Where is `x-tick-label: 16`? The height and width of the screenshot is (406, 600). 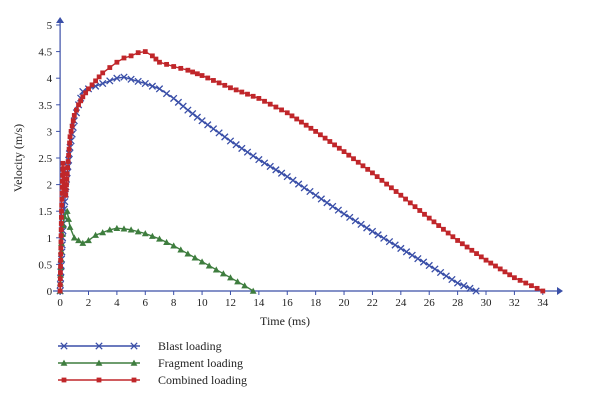 x-tick-label: 16 is located at coordinates (288, 303).